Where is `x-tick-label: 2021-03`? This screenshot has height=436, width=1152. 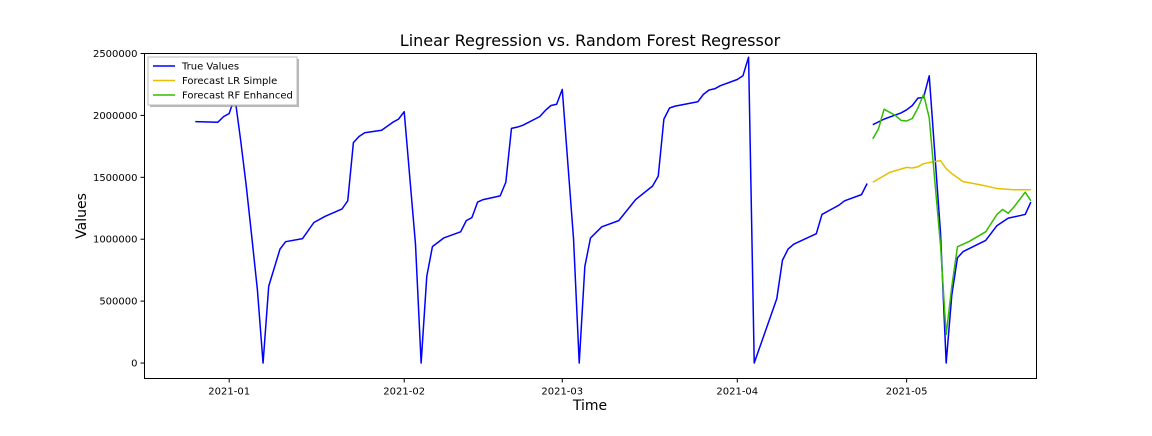
x-tick-label: 2021-03 is located at coordinates (562, 392).